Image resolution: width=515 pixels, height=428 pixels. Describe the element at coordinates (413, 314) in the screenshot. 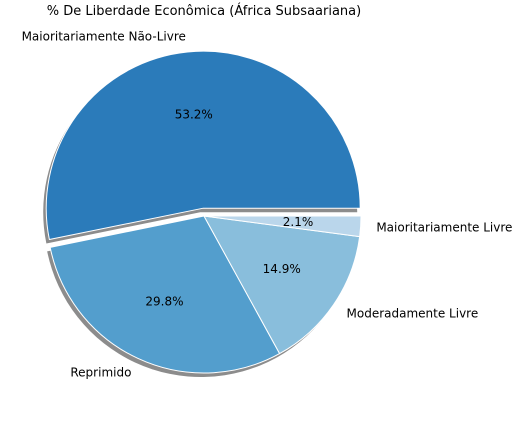

I see `slice-label-moderadamente-livre: Moderadamente Livre` at that location.